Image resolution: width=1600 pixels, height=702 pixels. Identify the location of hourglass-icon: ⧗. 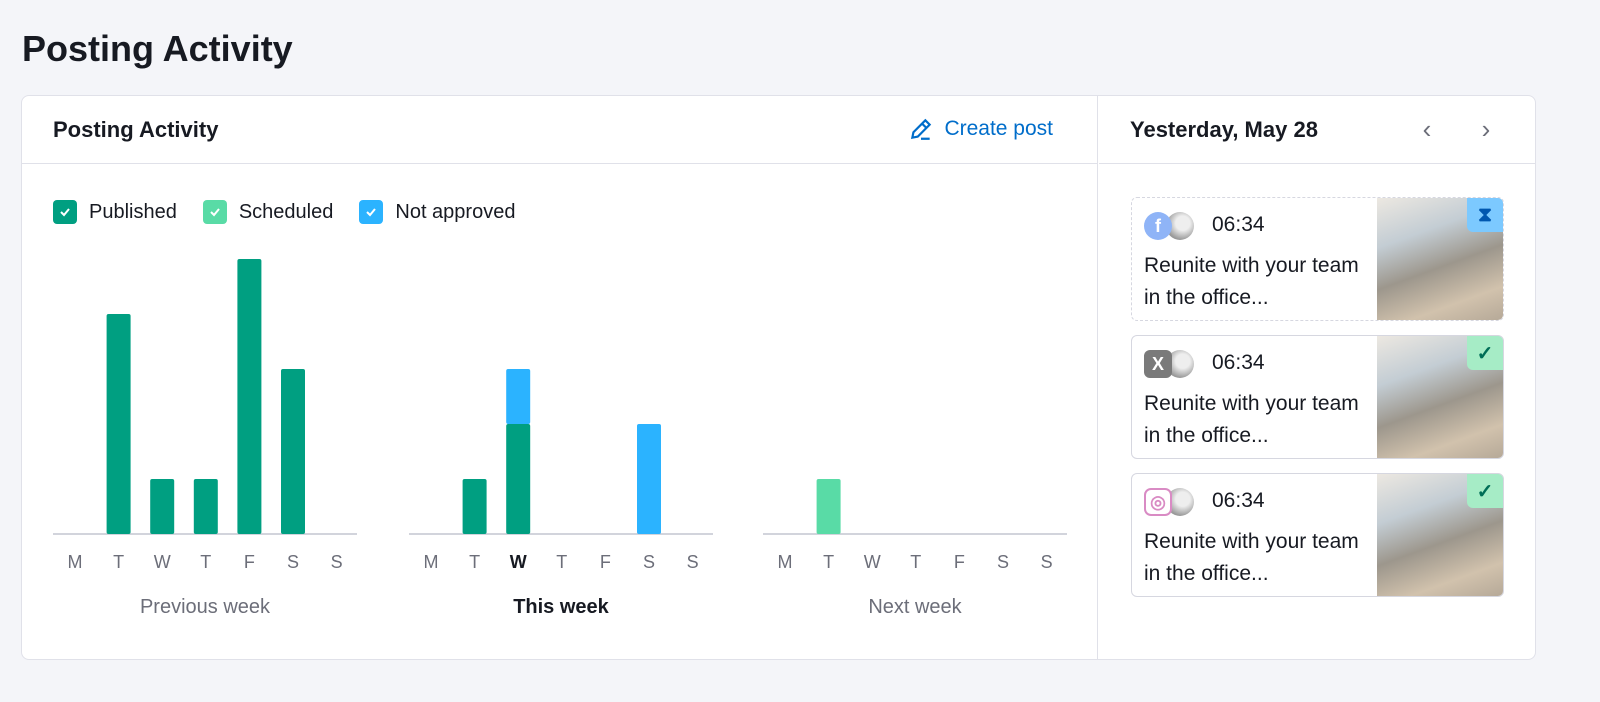
(1485, 215).